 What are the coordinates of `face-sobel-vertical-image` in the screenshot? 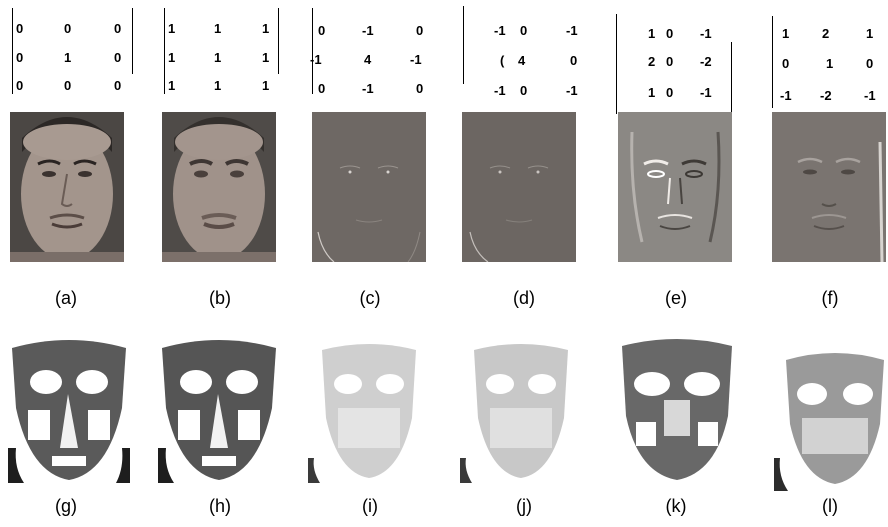 It's located at (675, 187).